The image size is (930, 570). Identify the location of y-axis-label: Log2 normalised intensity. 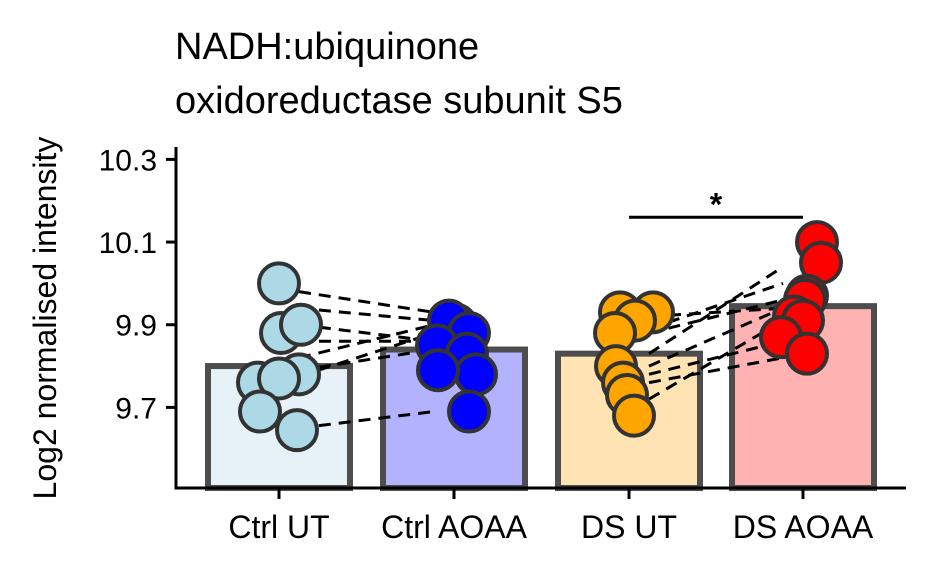
(45, 318).